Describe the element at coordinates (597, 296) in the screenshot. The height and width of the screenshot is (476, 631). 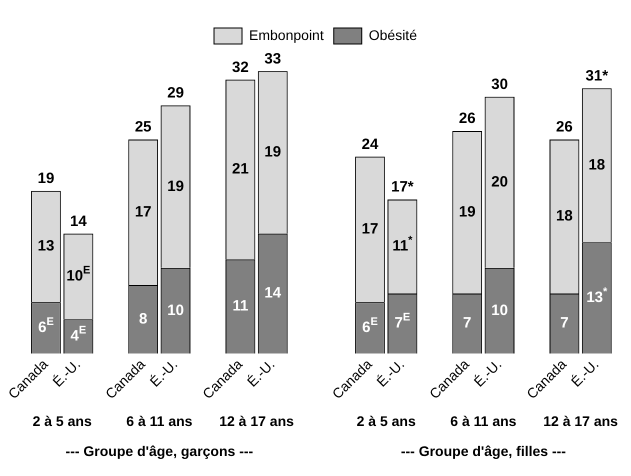
I see `data-label: 13*` at that location.